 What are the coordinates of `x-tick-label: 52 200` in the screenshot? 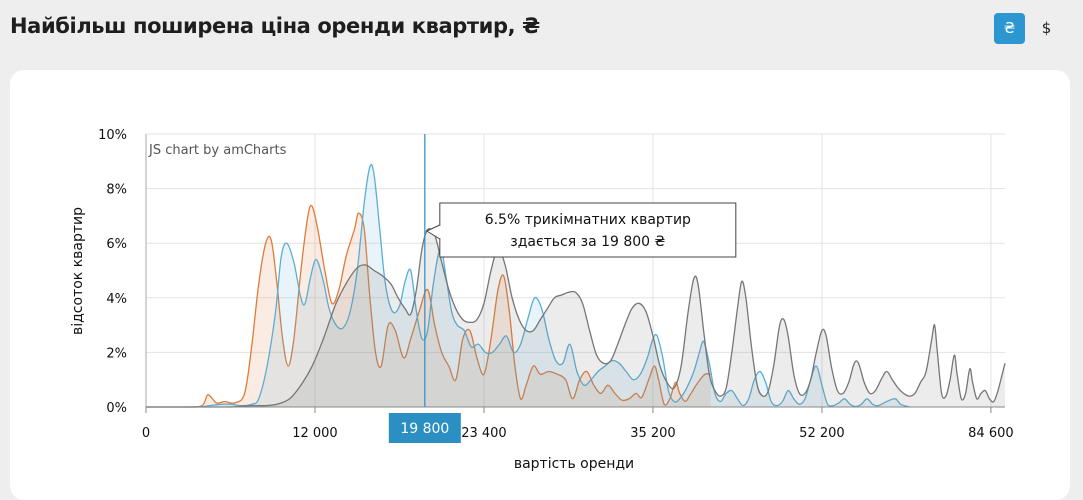 It's located at (822, 433).